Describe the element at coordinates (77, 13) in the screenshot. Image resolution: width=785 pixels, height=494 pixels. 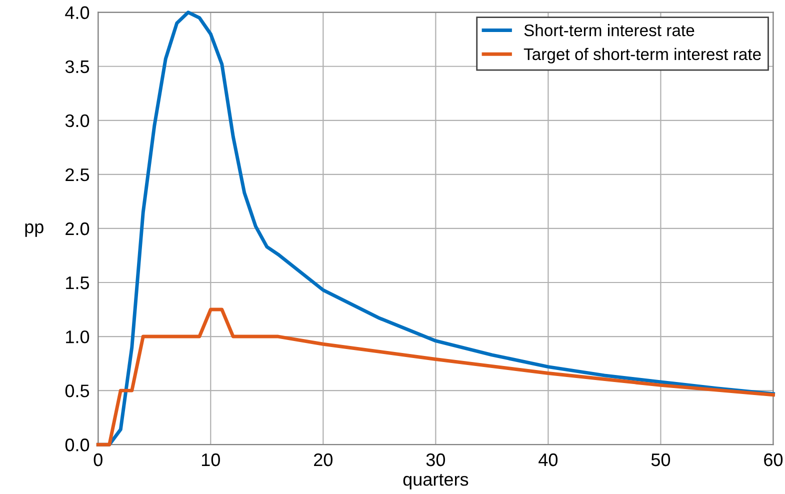
I see `y-tick-label: 4.0` at that location.